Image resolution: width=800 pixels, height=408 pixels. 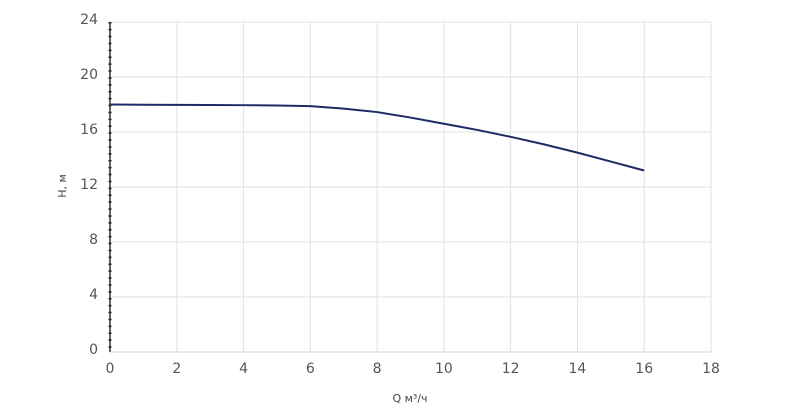 I want to click on y-tick-label: 20, so click(x=89, y=75).